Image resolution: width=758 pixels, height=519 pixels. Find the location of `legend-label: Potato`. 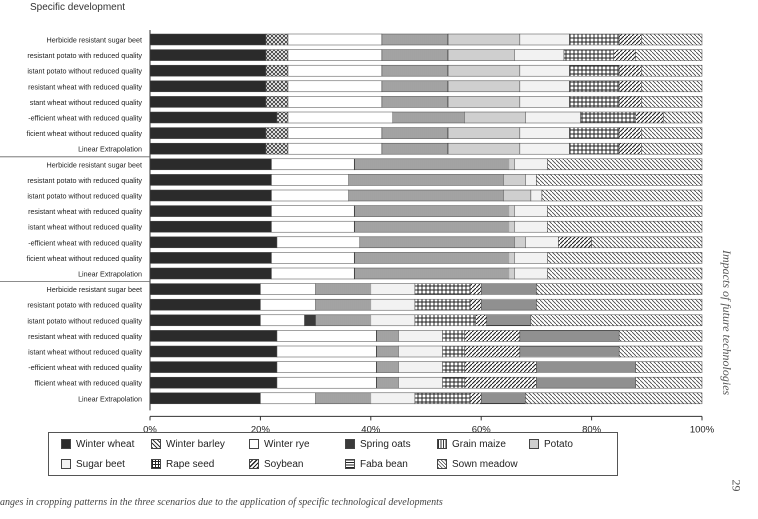

legend-label: Potato is located at coordinates (558, 444).